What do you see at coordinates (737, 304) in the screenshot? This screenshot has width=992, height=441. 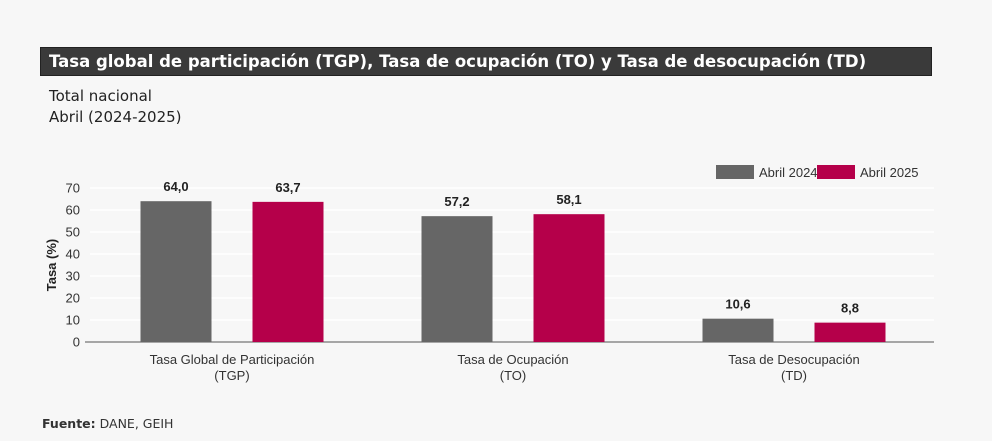 I see `data-label: 10,6` at bounding box center [737, 304].